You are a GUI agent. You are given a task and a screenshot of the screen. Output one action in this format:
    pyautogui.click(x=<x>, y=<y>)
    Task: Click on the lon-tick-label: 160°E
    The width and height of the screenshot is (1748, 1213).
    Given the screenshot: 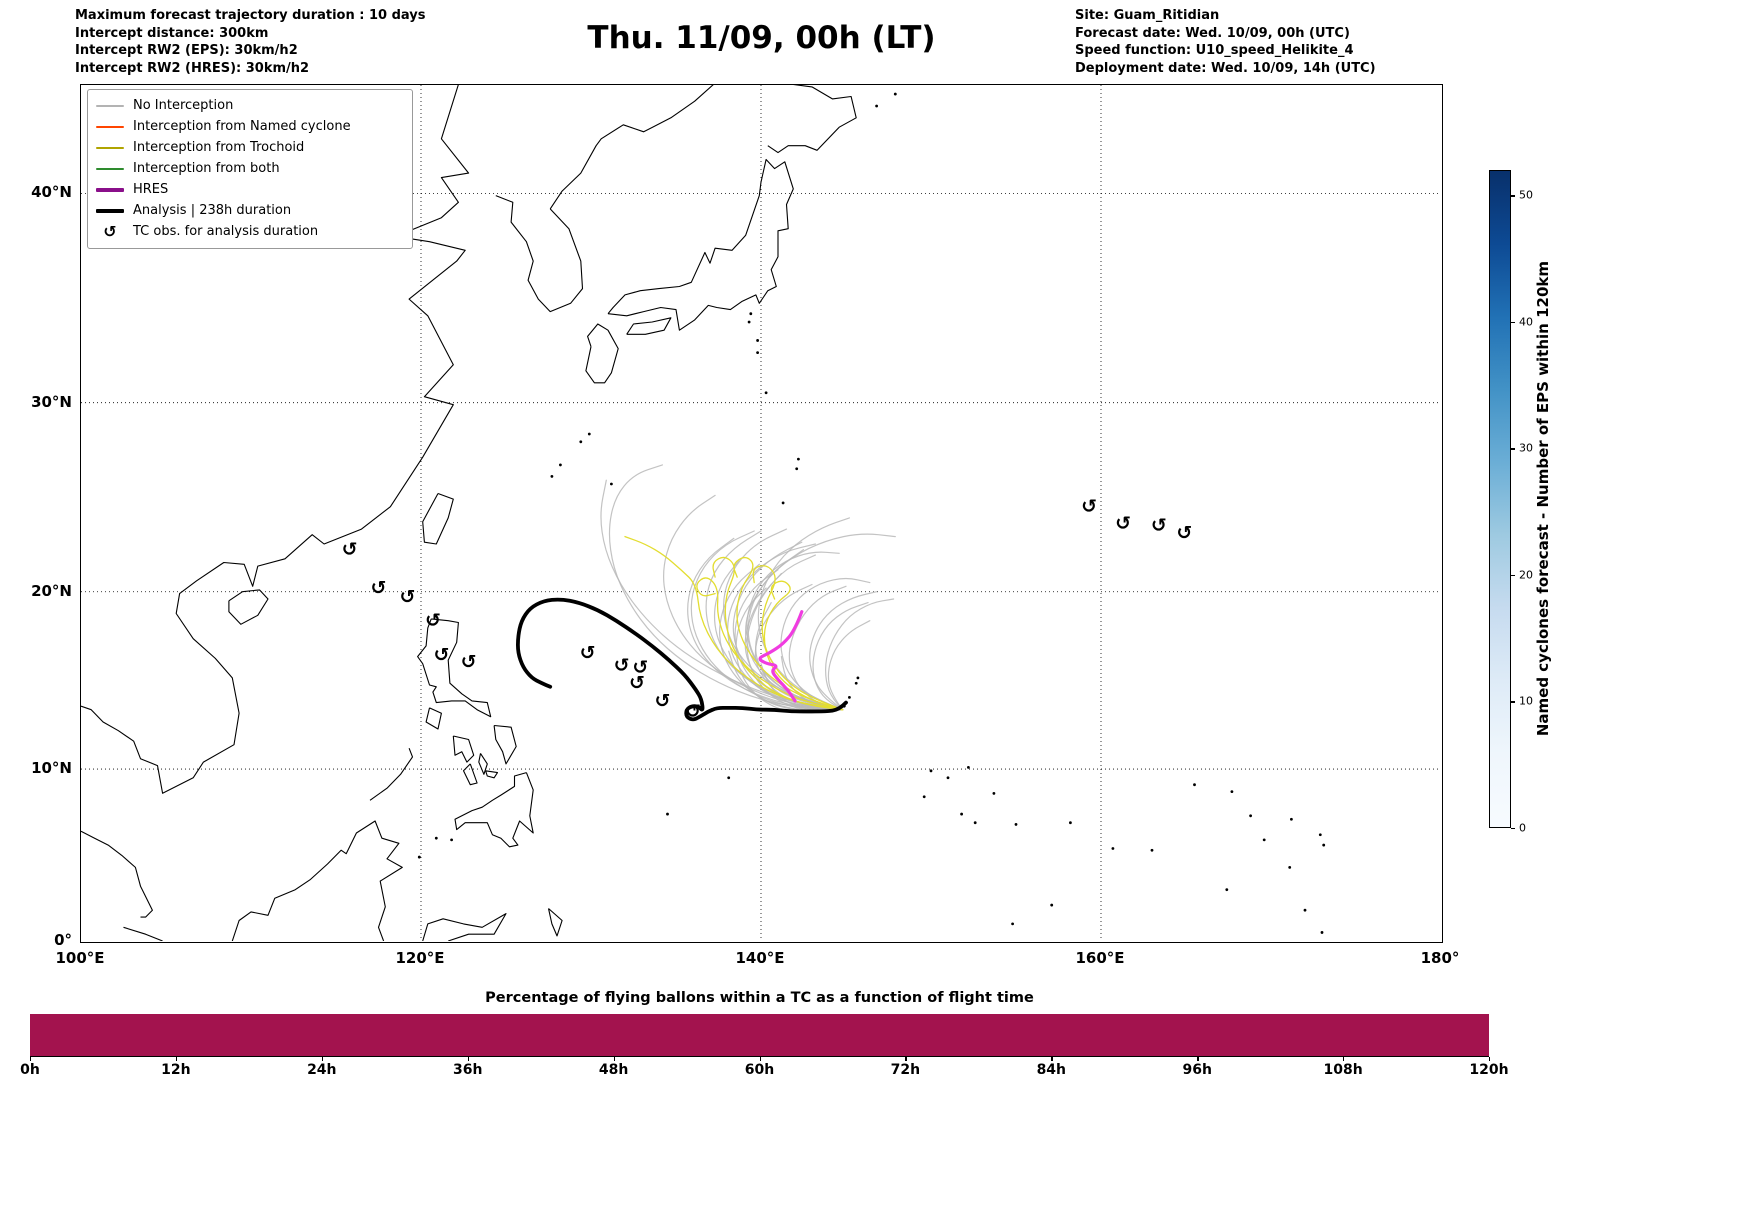 What is the action you would take?
    pyautogui.click(x=1100, y=958)
    